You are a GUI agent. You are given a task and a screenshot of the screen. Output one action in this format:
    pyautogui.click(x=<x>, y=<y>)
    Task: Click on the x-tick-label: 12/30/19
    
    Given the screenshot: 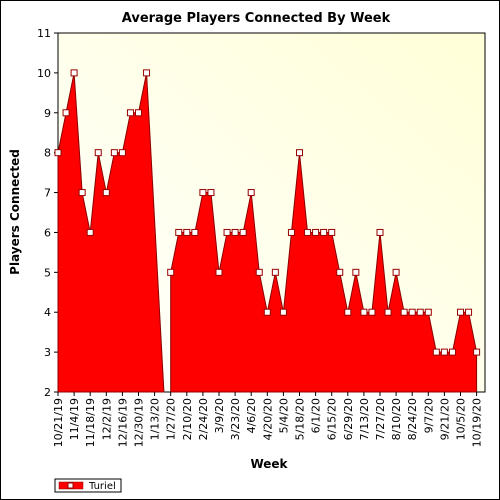 What is the action you would take?
    pyautogui.click(x=139, y=422)
    